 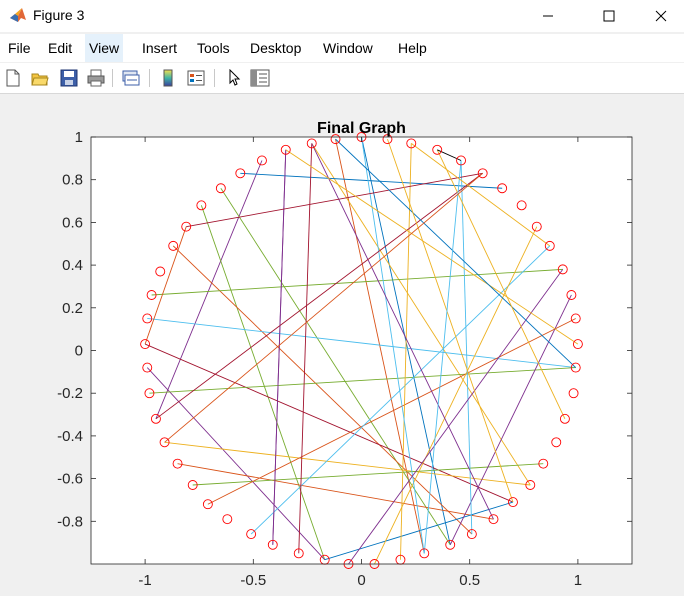 What do you see at coordinates (578, 580) in the screenshot?
I see `x-tick-label: 1` at bounding box center [578, 580].